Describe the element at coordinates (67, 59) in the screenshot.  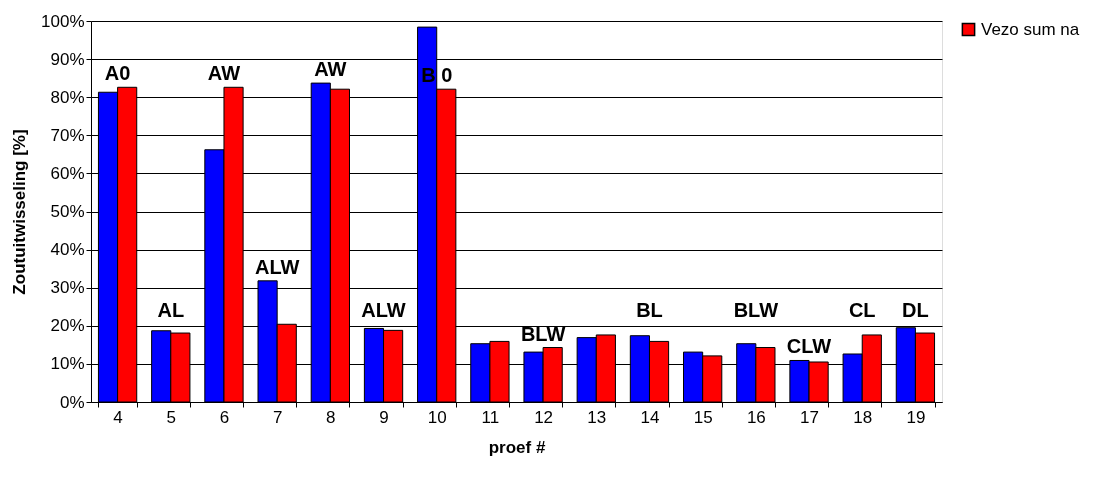
I see `y-tick-label: 90%` at that location.